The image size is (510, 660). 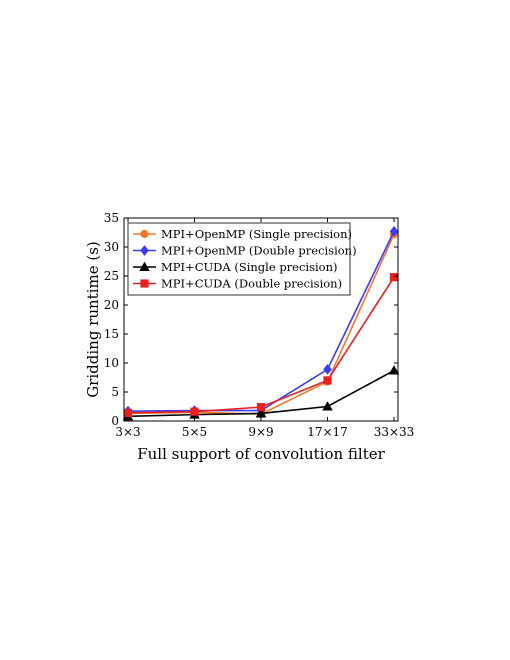 What do you see at coordinates (111, 276) in the screenshot?
I see `y-tick-label: 25` at bounding box center [111, 276].